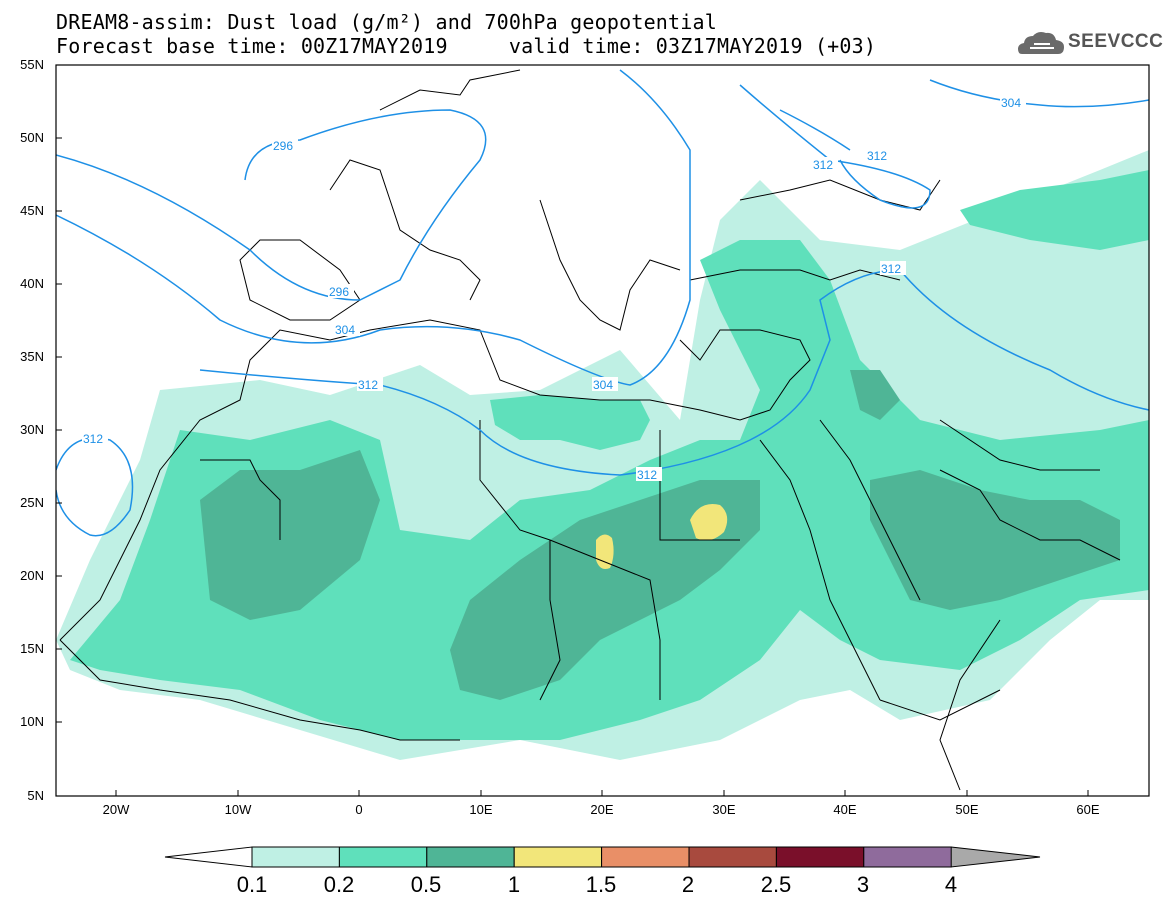 Image resolution: width=1165 pixels, height=907 pixels. I want to click on lon-label: 20W, so click(116, 809).